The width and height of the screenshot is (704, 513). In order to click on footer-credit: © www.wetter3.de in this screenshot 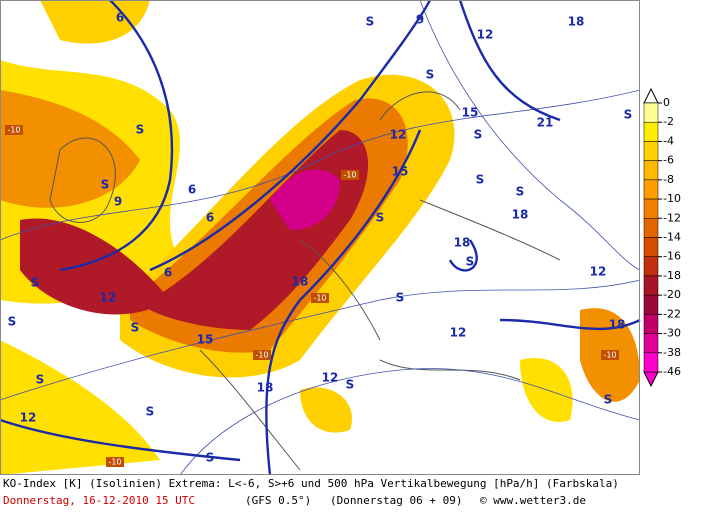, I will do `click(533, 500)`.